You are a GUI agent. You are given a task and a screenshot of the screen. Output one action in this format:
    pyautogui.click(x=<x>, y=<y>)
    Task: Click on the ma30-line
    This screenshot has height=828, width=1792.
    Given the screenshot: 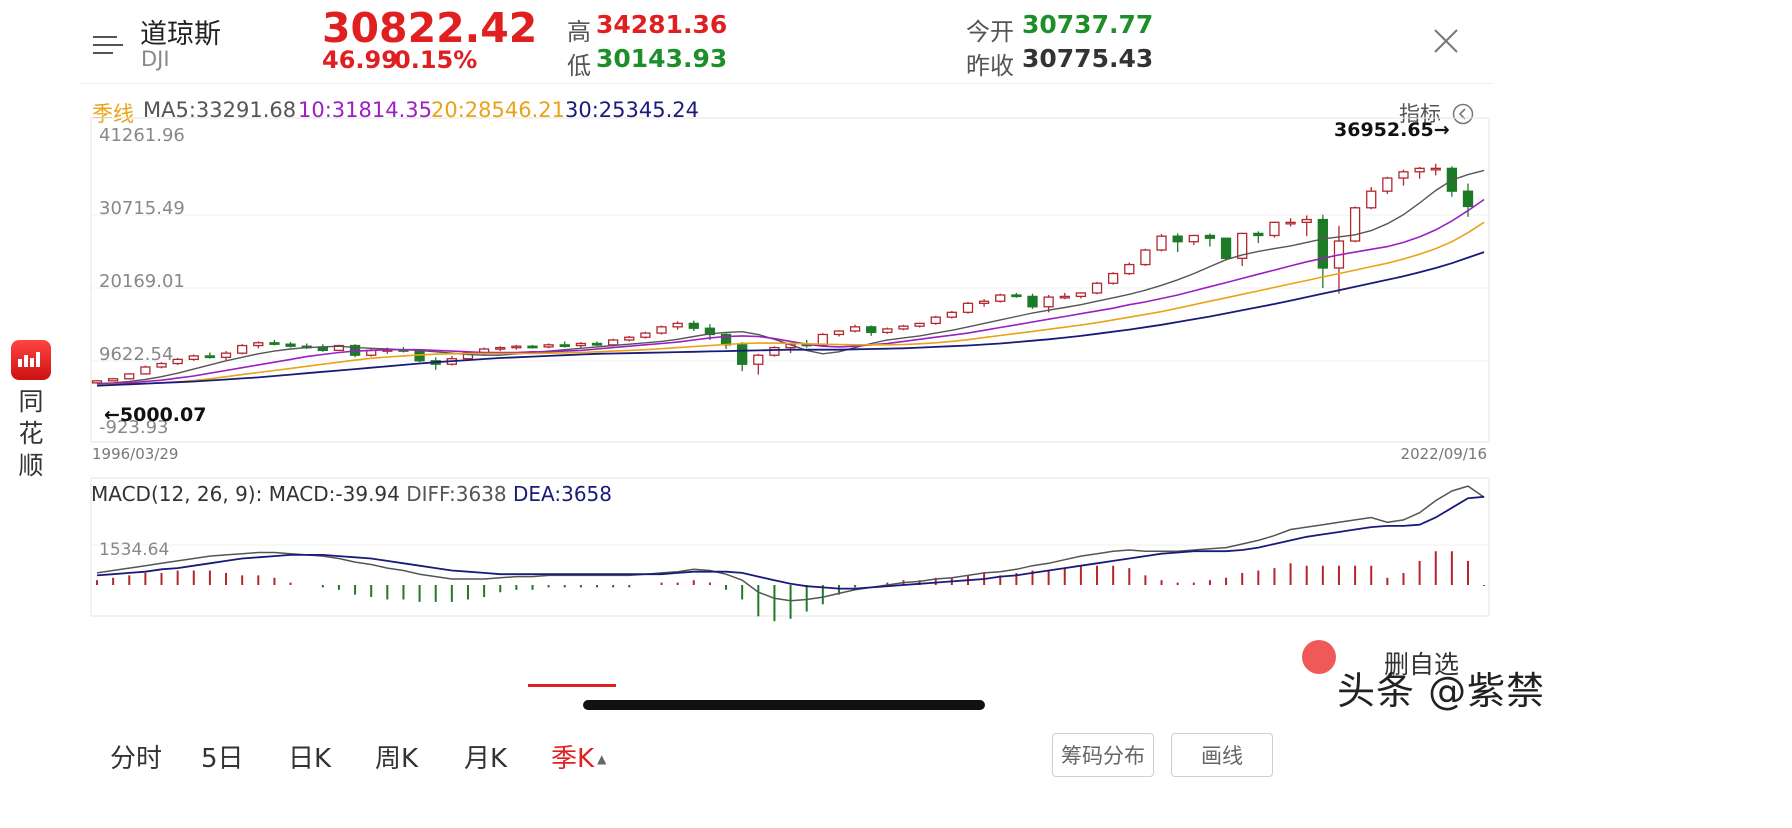 What is the action you would take?
    pyautogui.click(x=790, y=319)
    